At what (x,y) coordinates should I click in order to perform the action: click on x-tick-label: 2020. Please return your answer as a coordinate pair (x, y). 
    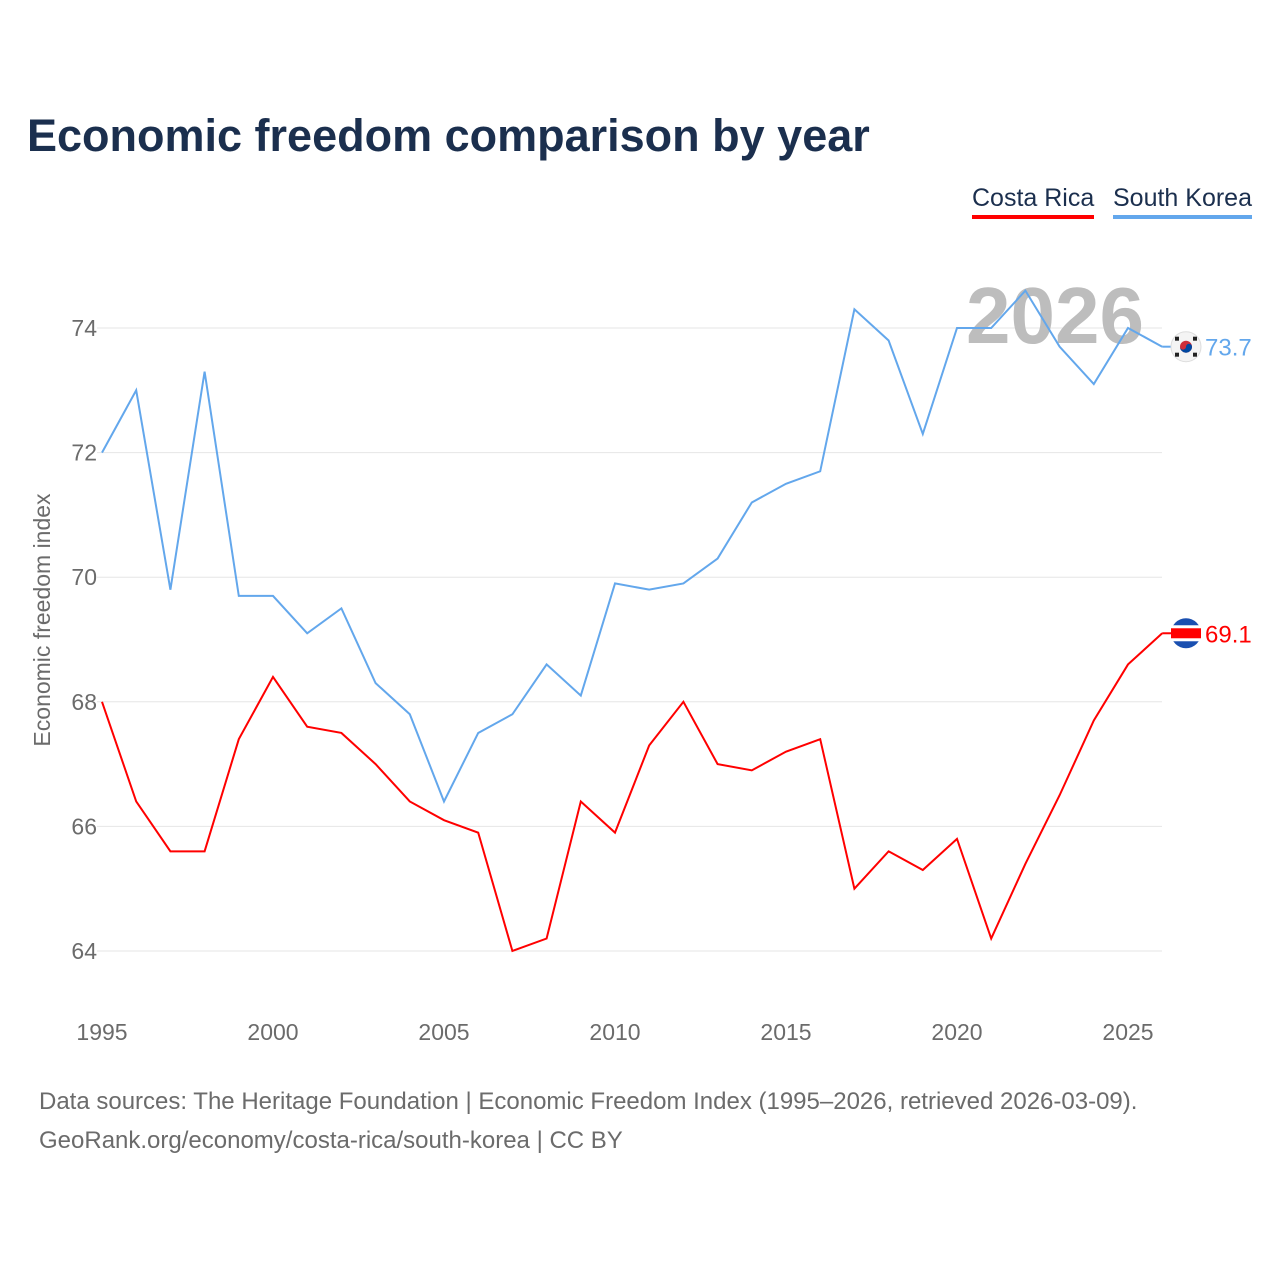
    Looking at the image, I should click on (956, 1032).